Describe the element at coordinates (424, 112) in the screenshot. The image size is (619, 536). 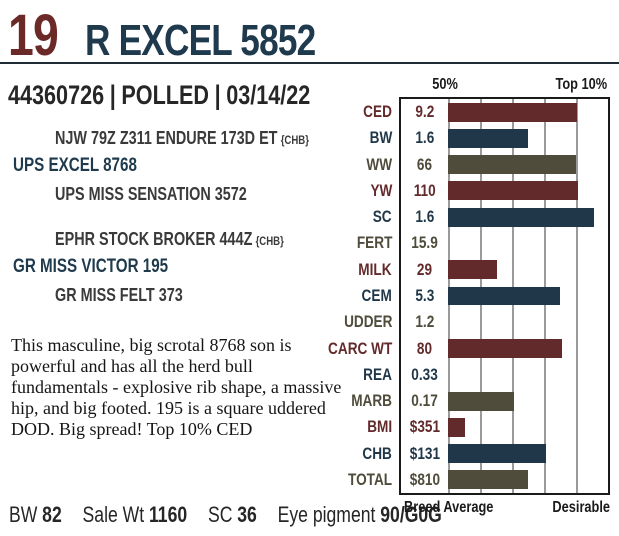
I see `chart-row-value: 9.2` at that location.